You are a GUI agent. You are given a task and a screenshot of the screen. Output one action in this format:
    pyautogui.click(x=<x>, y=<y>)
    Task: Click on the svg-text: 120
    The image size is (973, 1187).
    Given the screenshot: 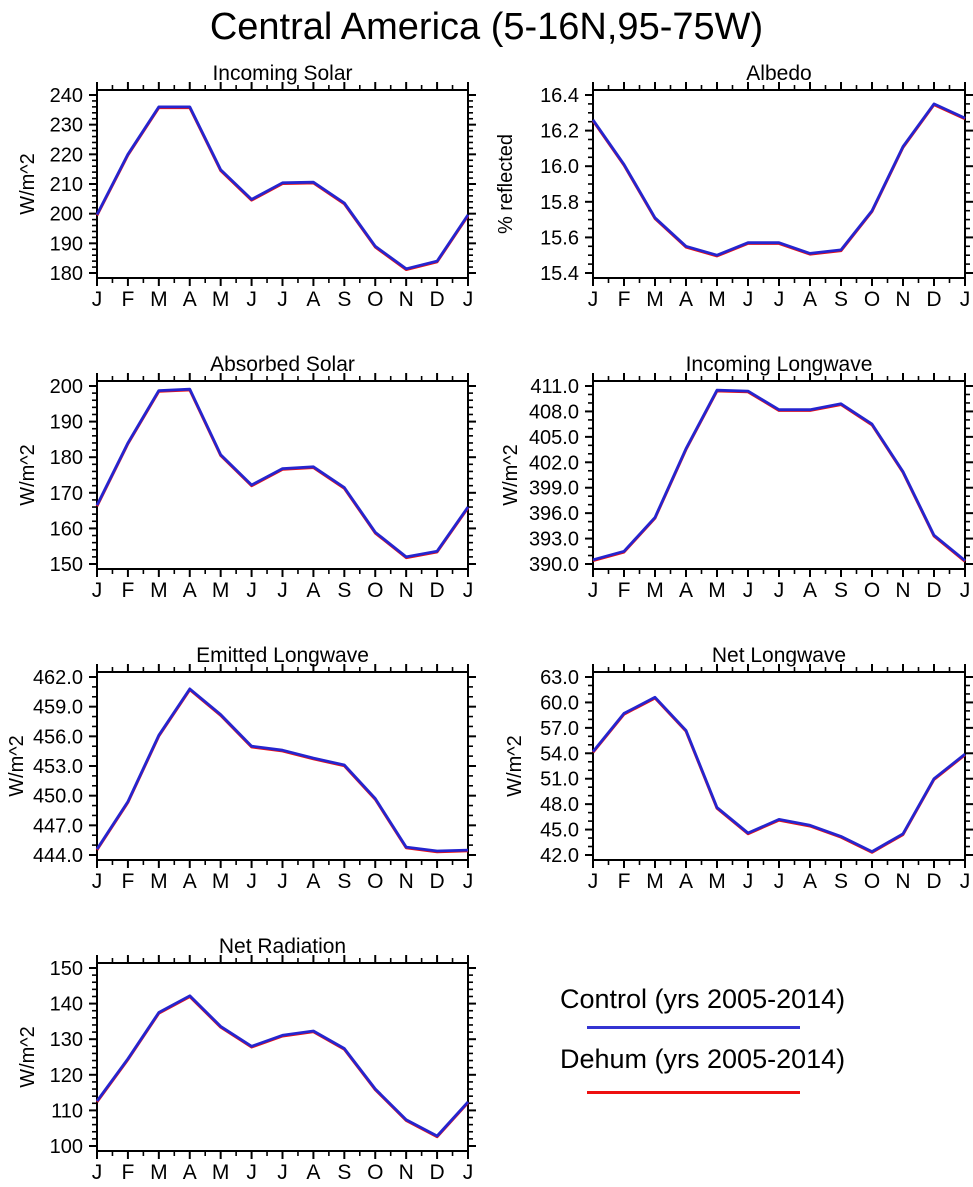 What is the action you would take?
    pyautogui.click(x=66, y=1076)
    